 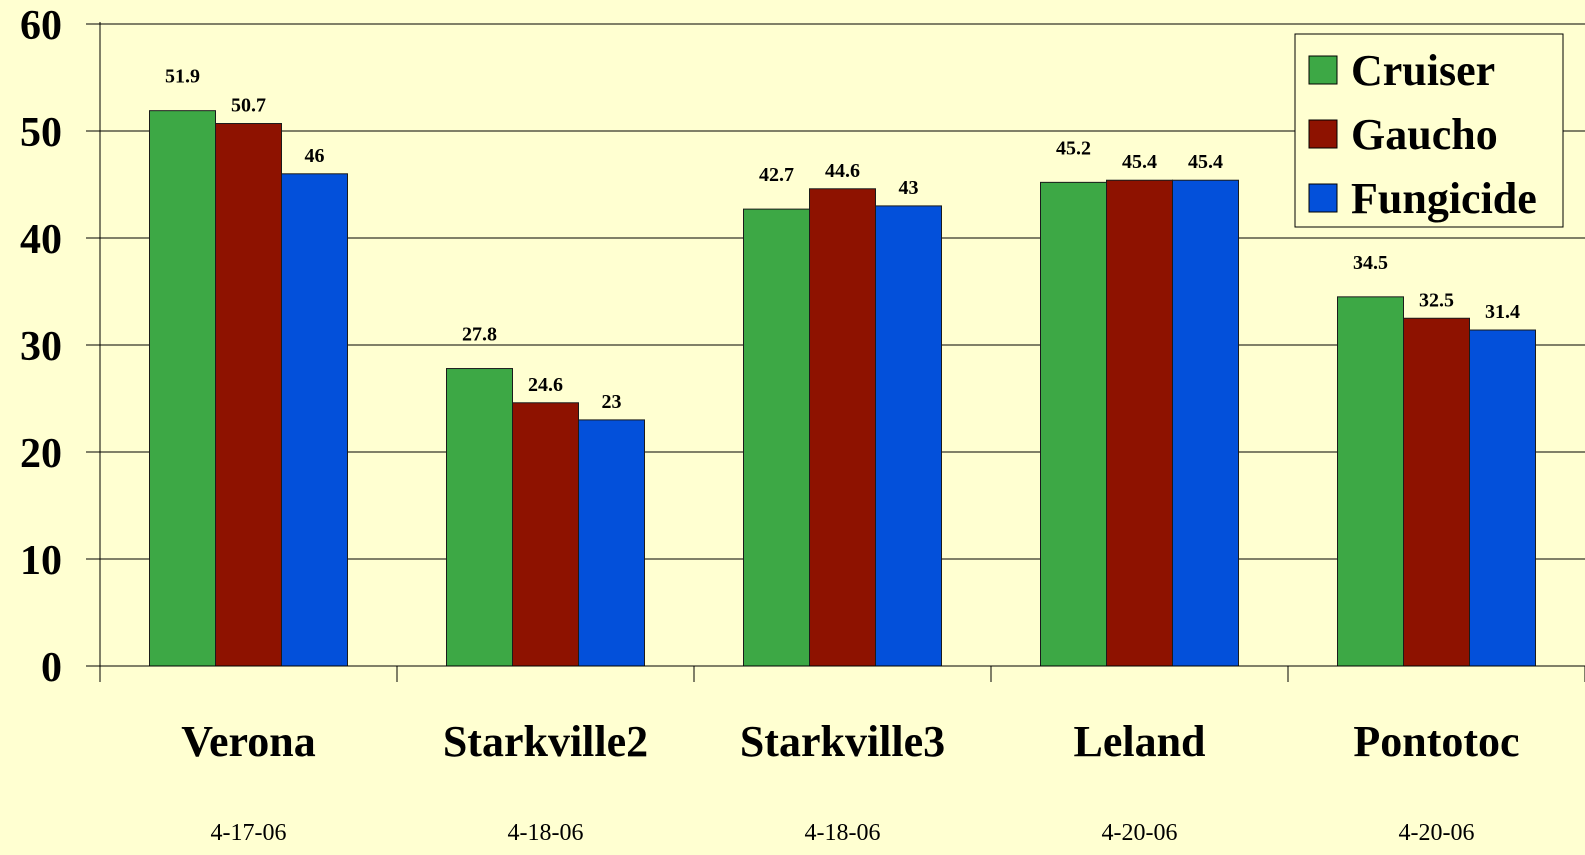 What do you see at coordinates (41, 240) in the screenshot?
I see `y-tick-label: 40` at bounding box center [41, 240].